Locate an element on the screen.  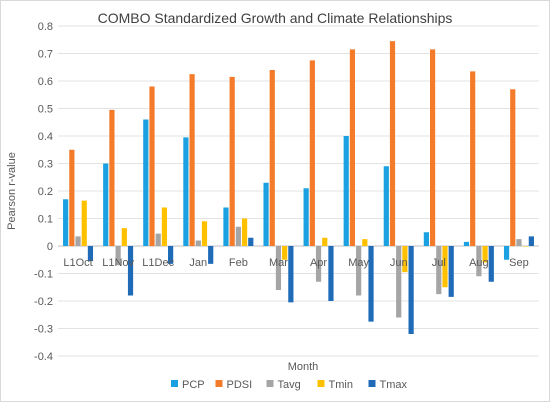
legend-item-pdsi: PDSI is located at coordinates (234, 385).